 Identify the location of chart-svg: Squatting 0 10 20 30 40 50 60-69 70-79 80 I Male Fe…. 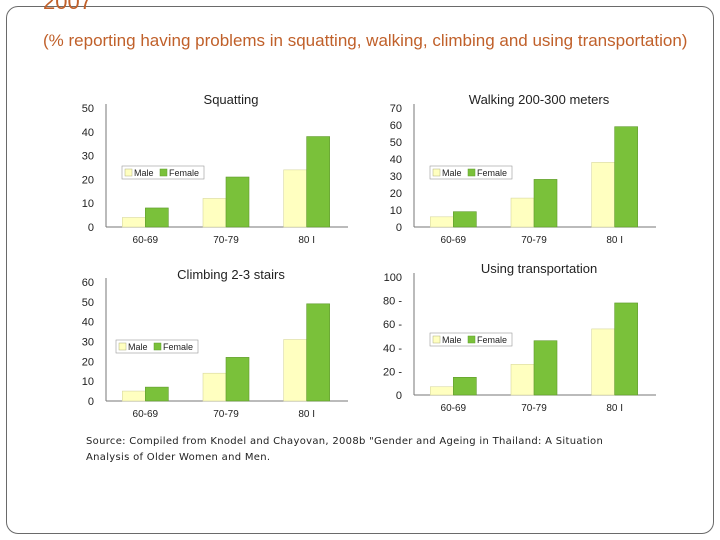
(215, 169).